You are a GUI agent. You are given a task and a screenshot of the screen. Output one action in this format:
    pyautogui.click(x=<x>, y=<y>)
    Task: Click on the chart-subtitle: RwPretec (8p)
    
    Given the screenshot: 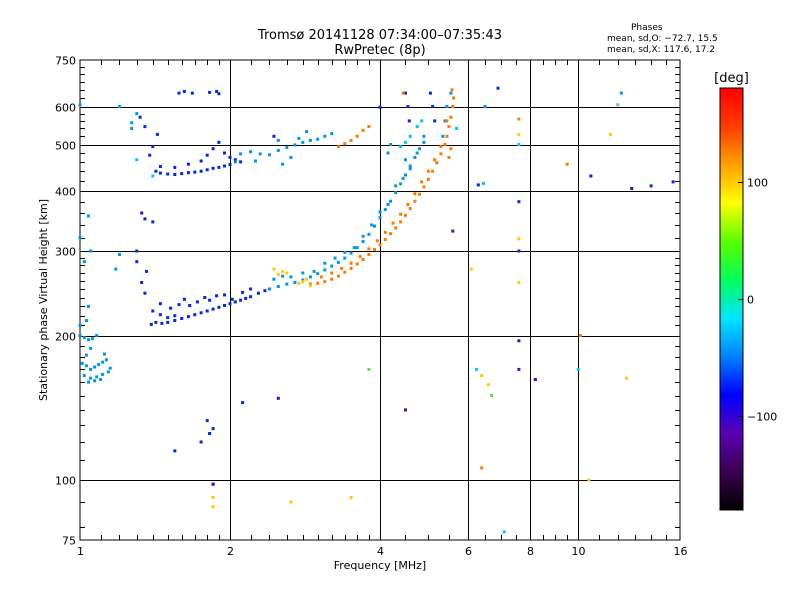 What is the action you would take?
    pyautogui.click(x=380, y=50)
    